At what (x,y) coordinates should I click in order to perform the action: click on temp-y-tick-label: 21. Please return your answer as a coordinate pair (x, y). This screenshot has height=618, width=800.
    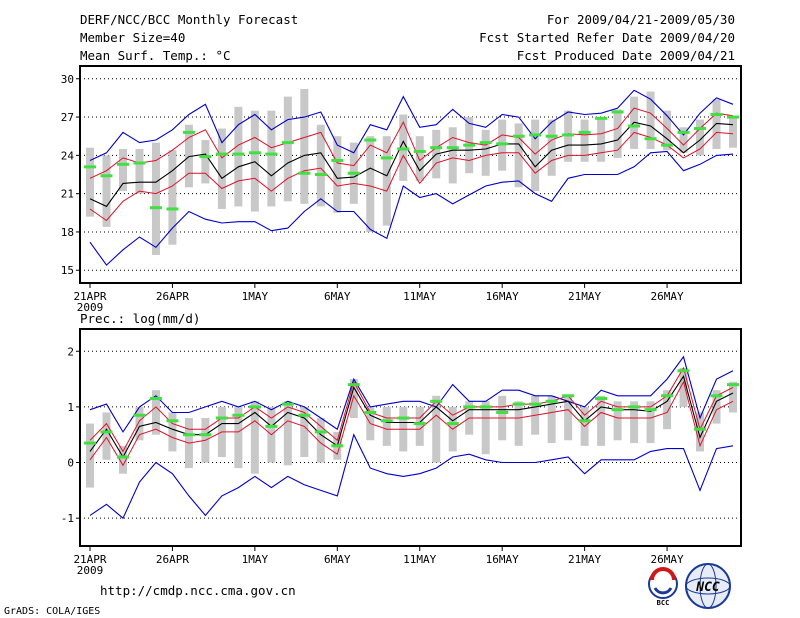
    Looking at the image, I should click on (67, 194).